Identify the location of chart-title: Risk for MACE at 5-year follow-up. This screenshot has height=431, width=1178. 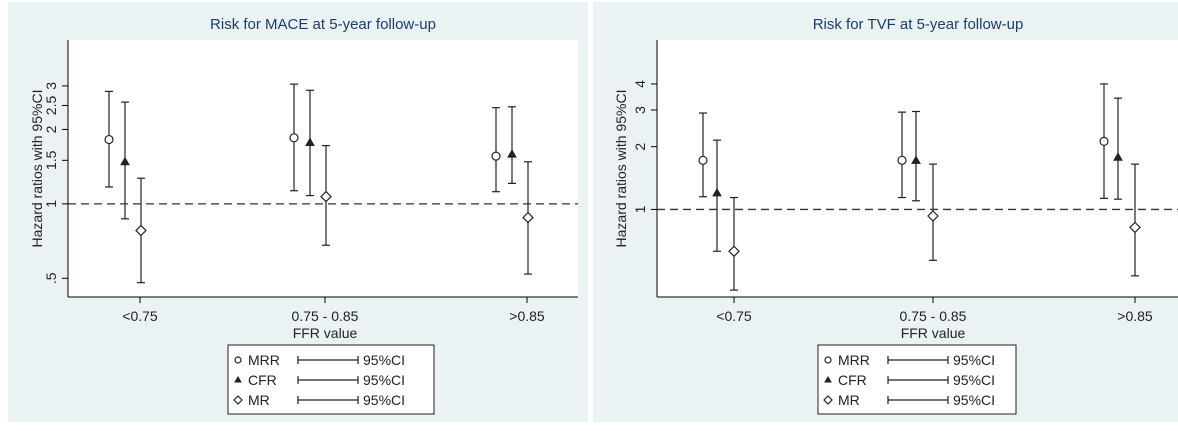
(323, 24).